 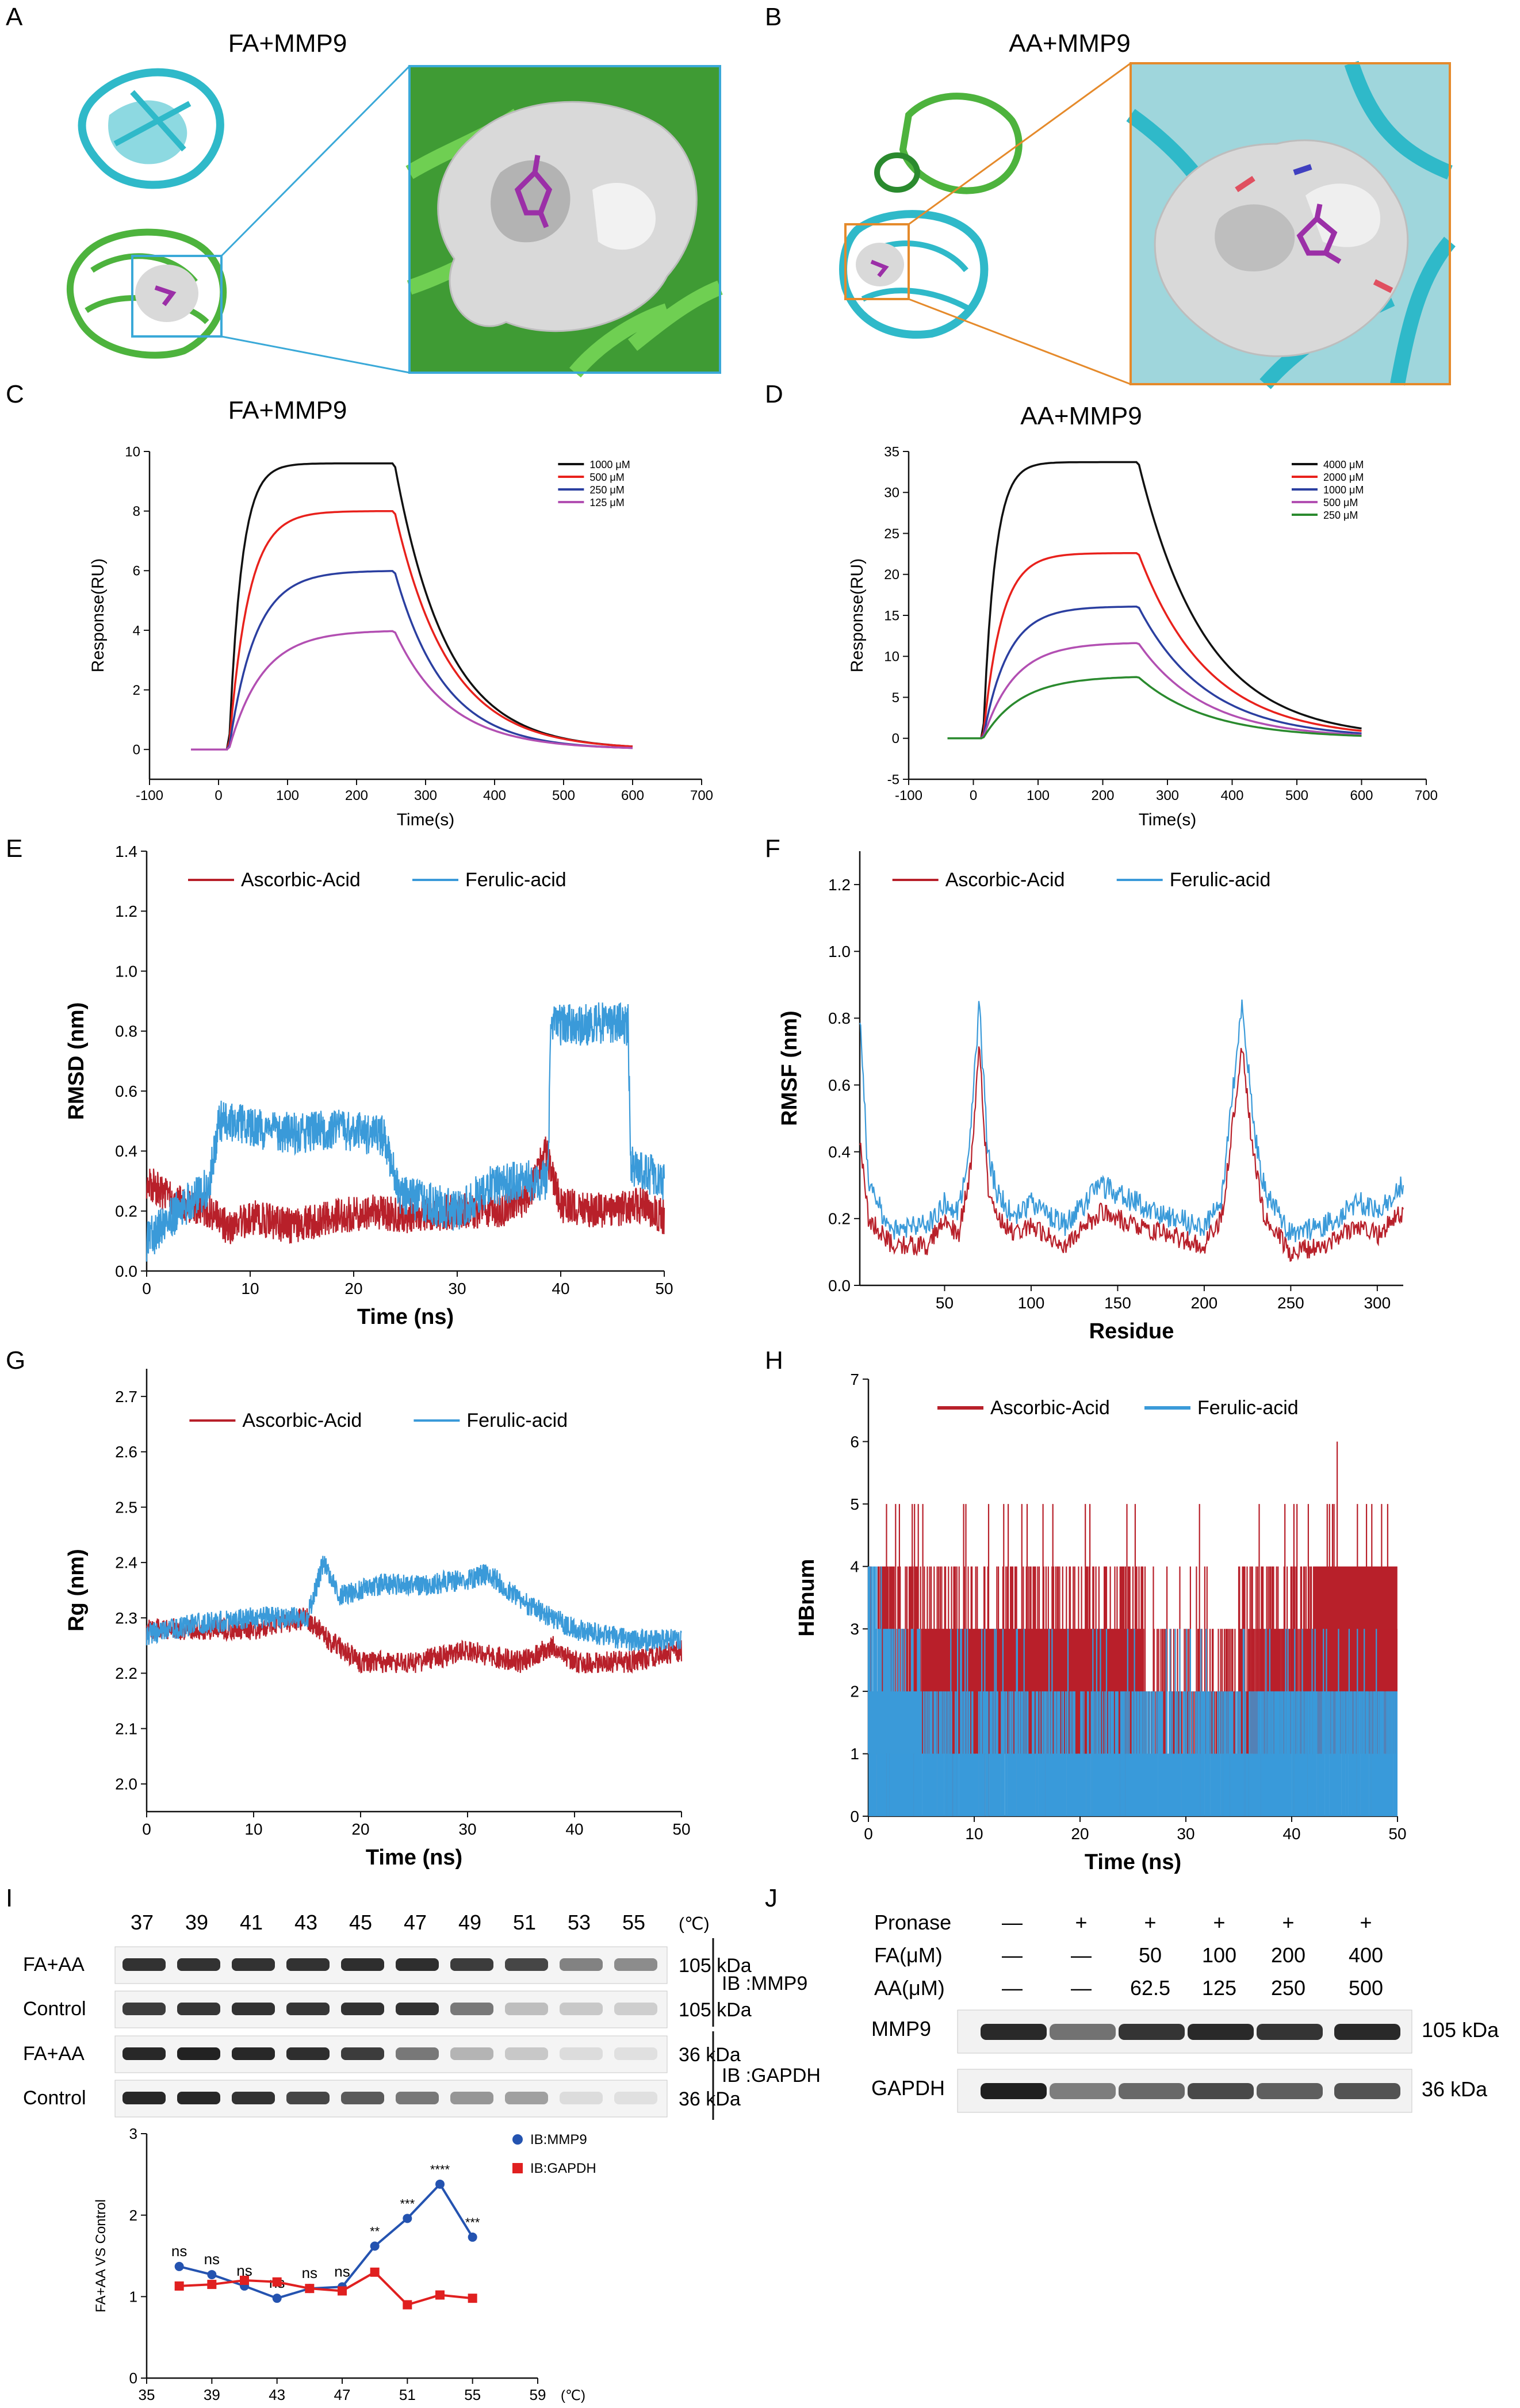 What do you see at coordinates (469, 1923) in the screenshot?
I see `temp-label: 49` at bounding box center [469, 1923].